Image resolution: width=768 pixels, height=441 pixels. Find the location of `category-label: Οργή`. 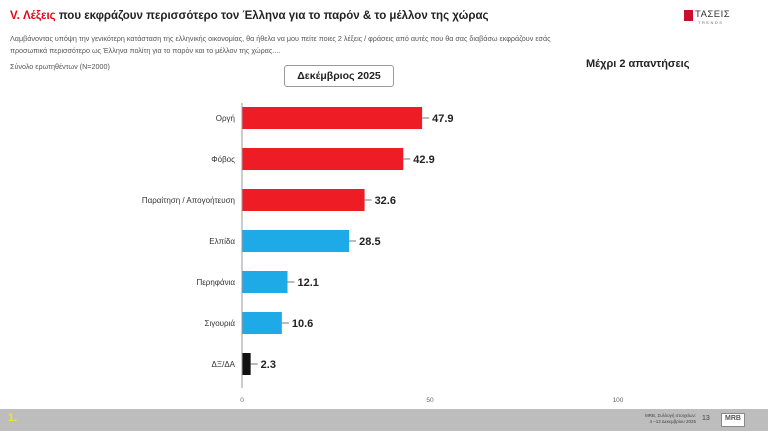

category-label: Οργή is located at coordinates (225, 118).